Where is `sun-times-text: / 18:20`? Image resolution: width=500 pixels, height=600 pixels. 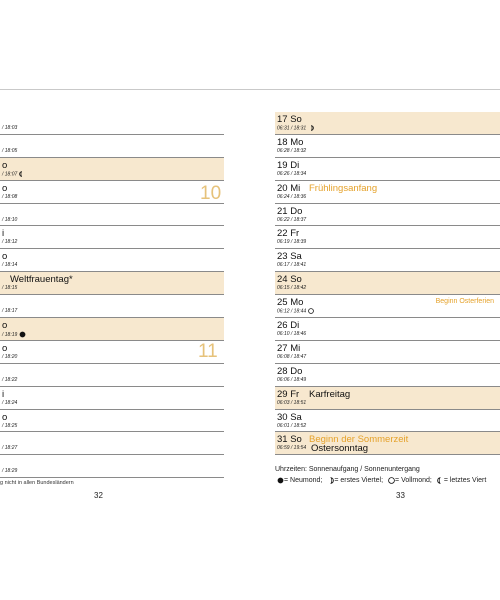 sun-times-text: / 18:20 is located at coordinates (10, 356).